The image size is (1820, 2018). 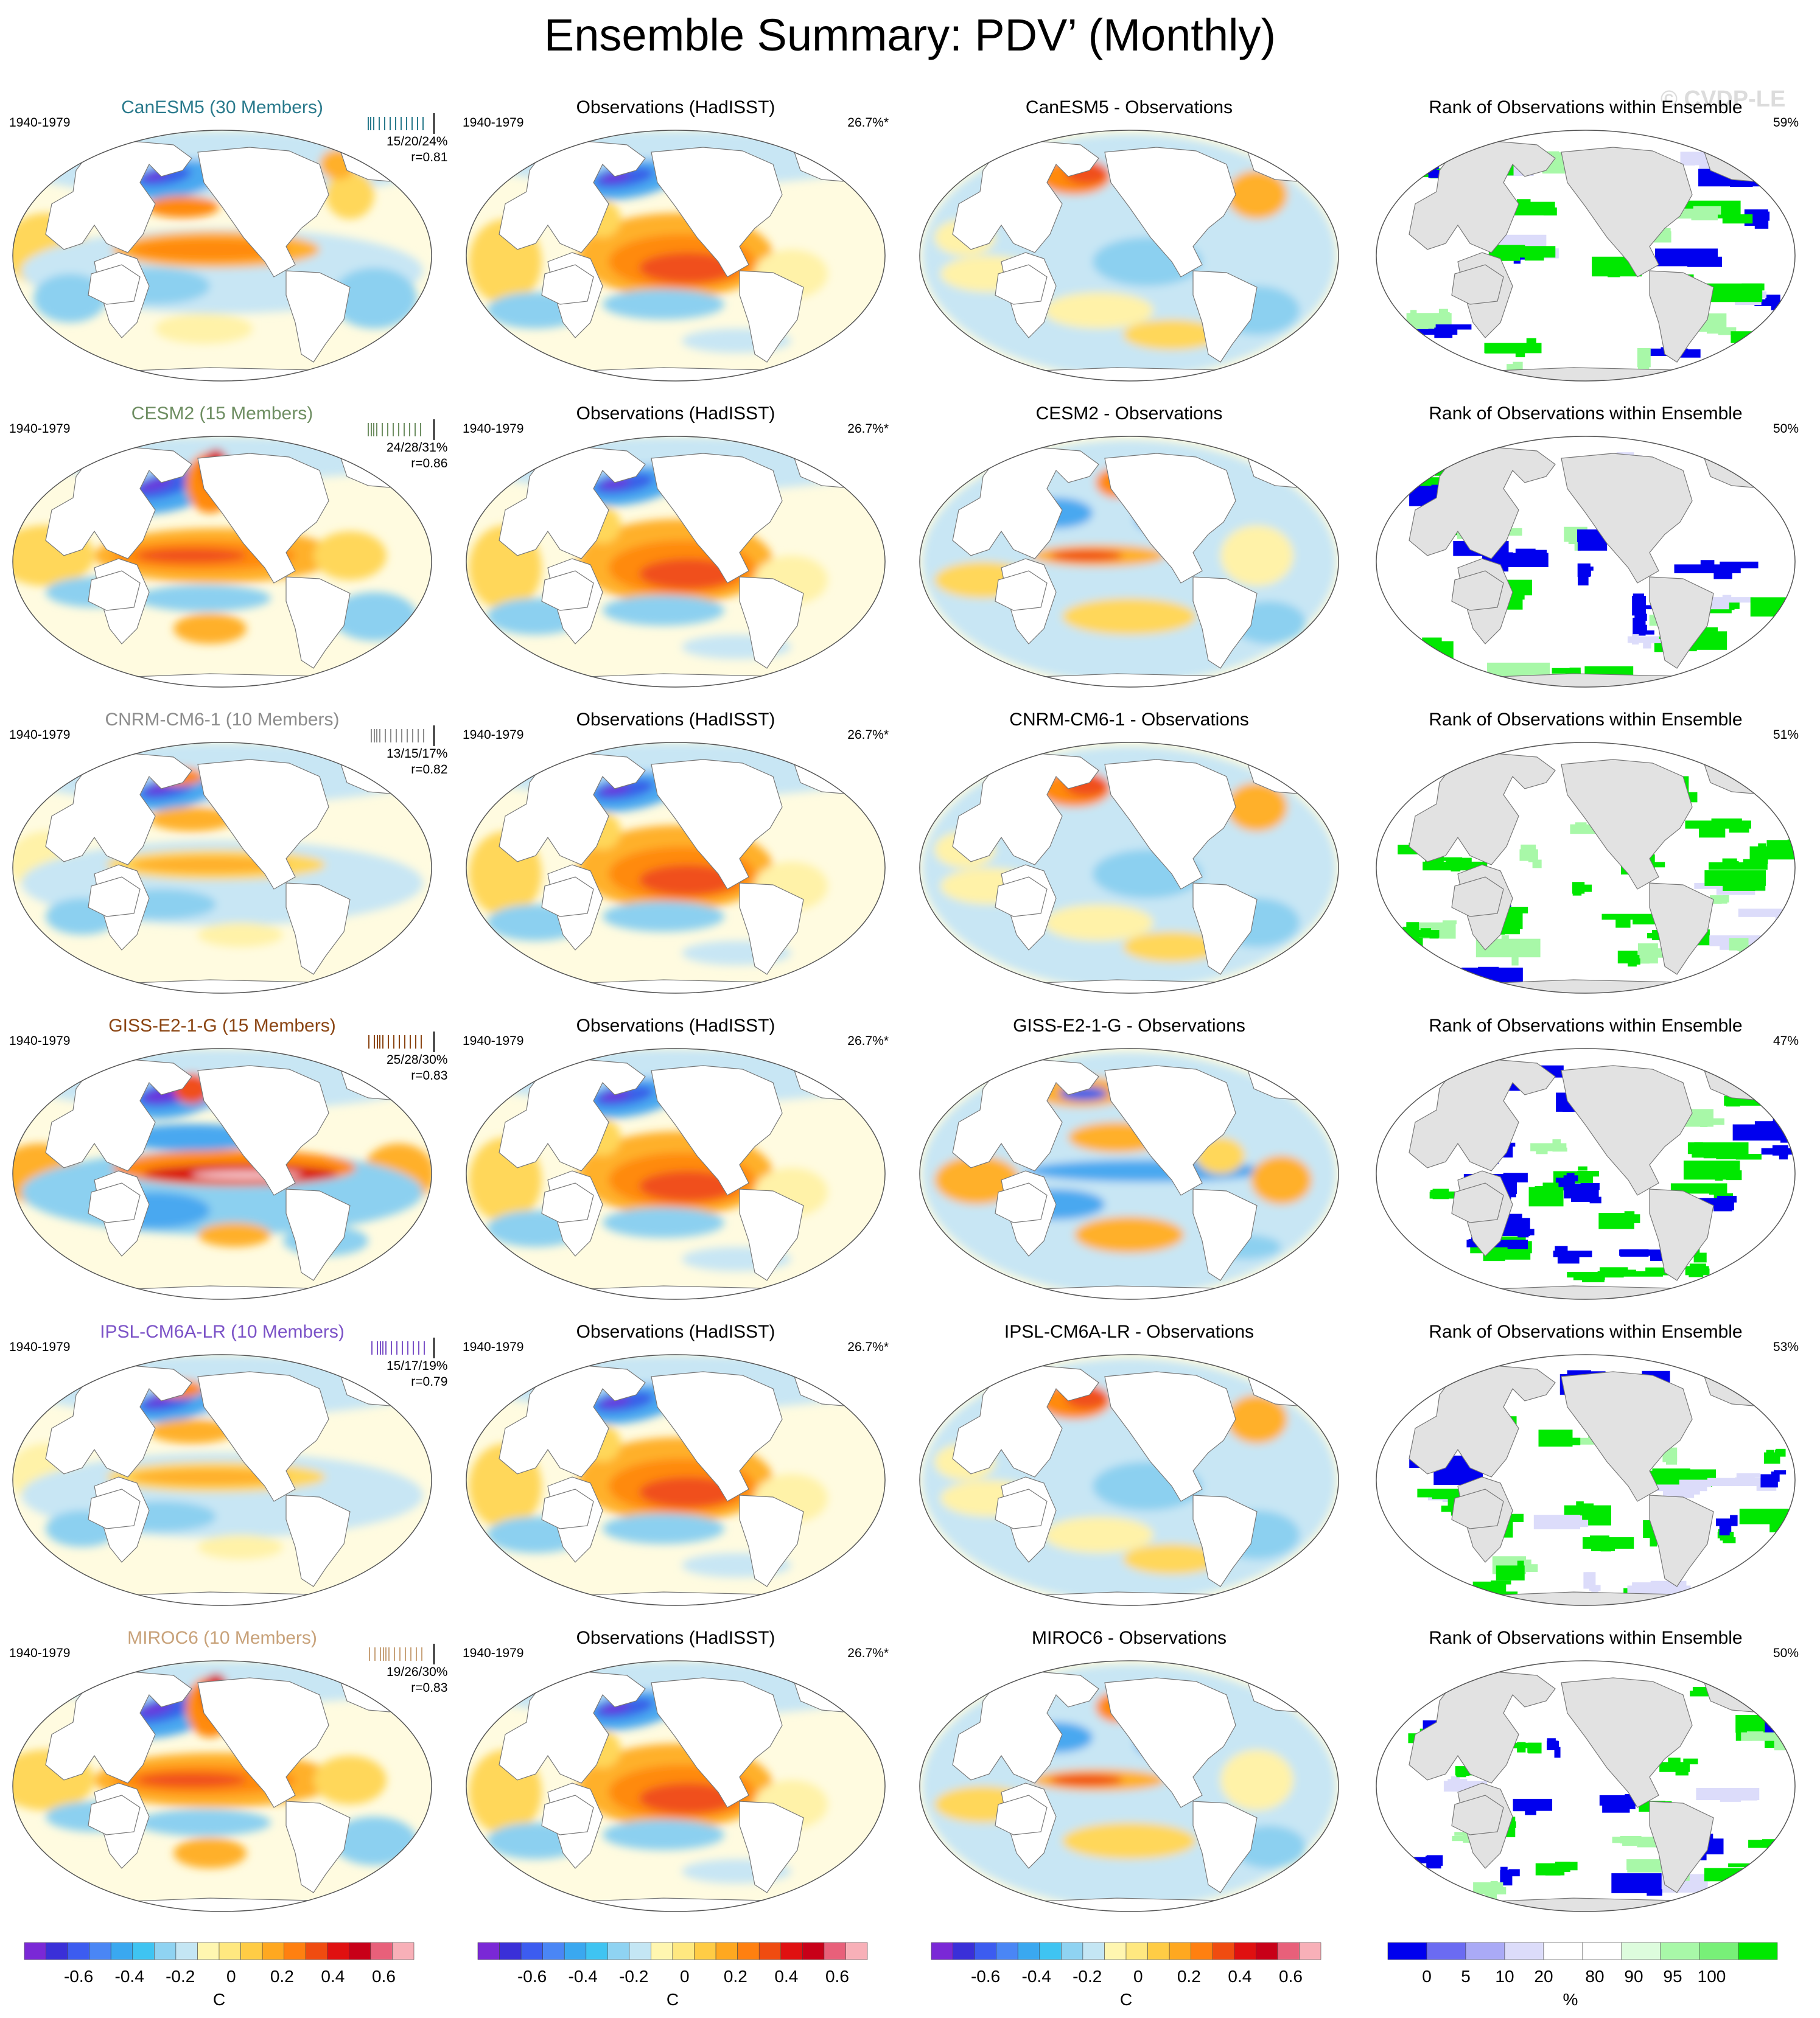 What do you see at coordinates (634, 1976) in the screenshot?
I see `colorbar-tick-label: -0.2` at bounding box center [634, 1976].